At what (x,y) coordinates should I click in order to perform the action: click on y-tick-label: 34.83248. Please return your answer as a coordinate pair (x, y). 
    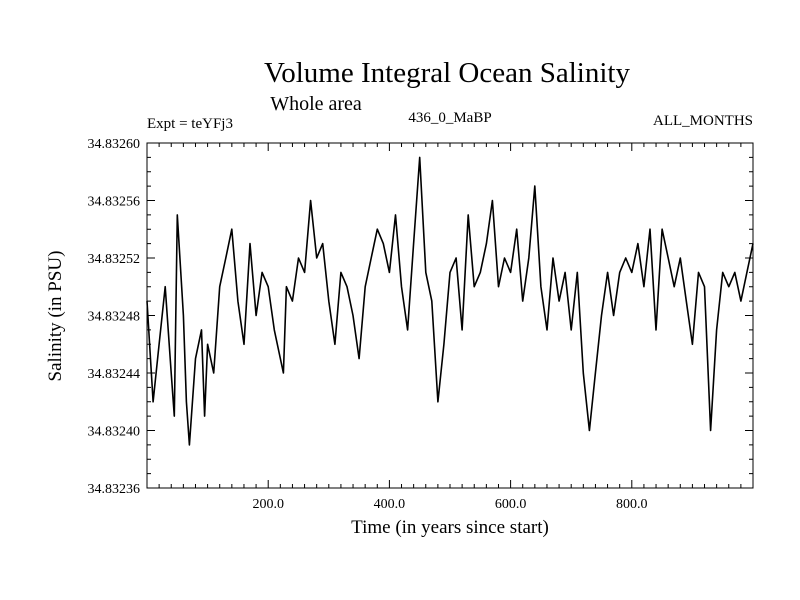
    Looking at the image, I should click on (114, 317).